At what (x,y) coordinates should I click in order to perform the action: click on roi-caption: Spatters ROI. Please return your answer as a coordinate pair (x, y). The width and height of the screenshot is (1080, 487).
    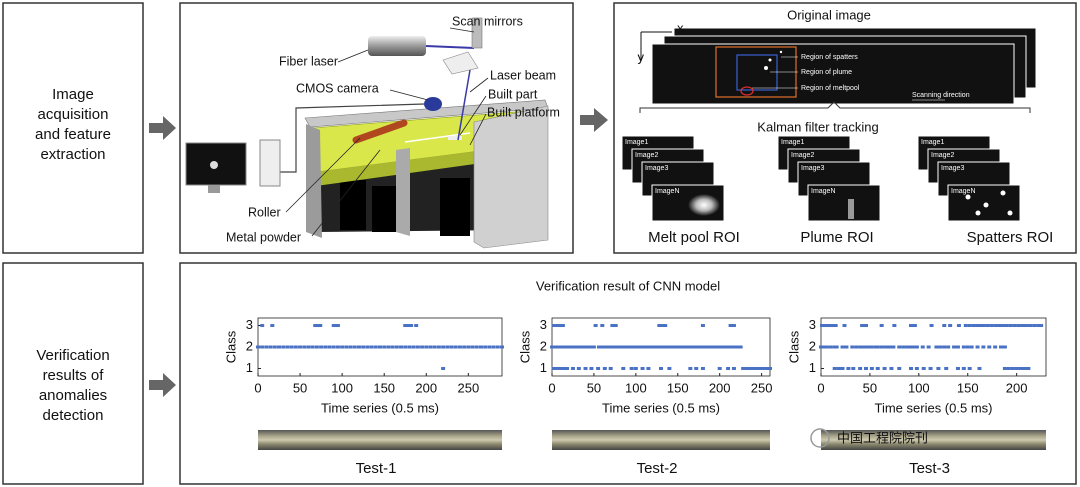
    Looking at the image, I should click on (1010, 237).